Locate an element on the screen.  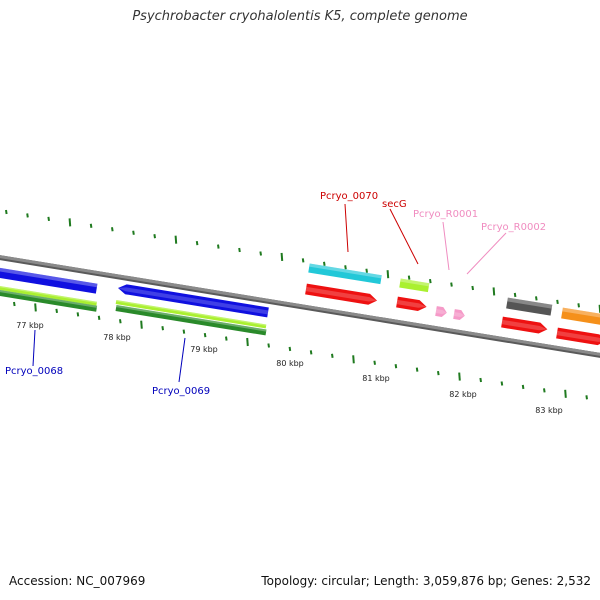
gene-label-pcryo-0070: Pcryo_0070 is located at coordinates (349, 196).